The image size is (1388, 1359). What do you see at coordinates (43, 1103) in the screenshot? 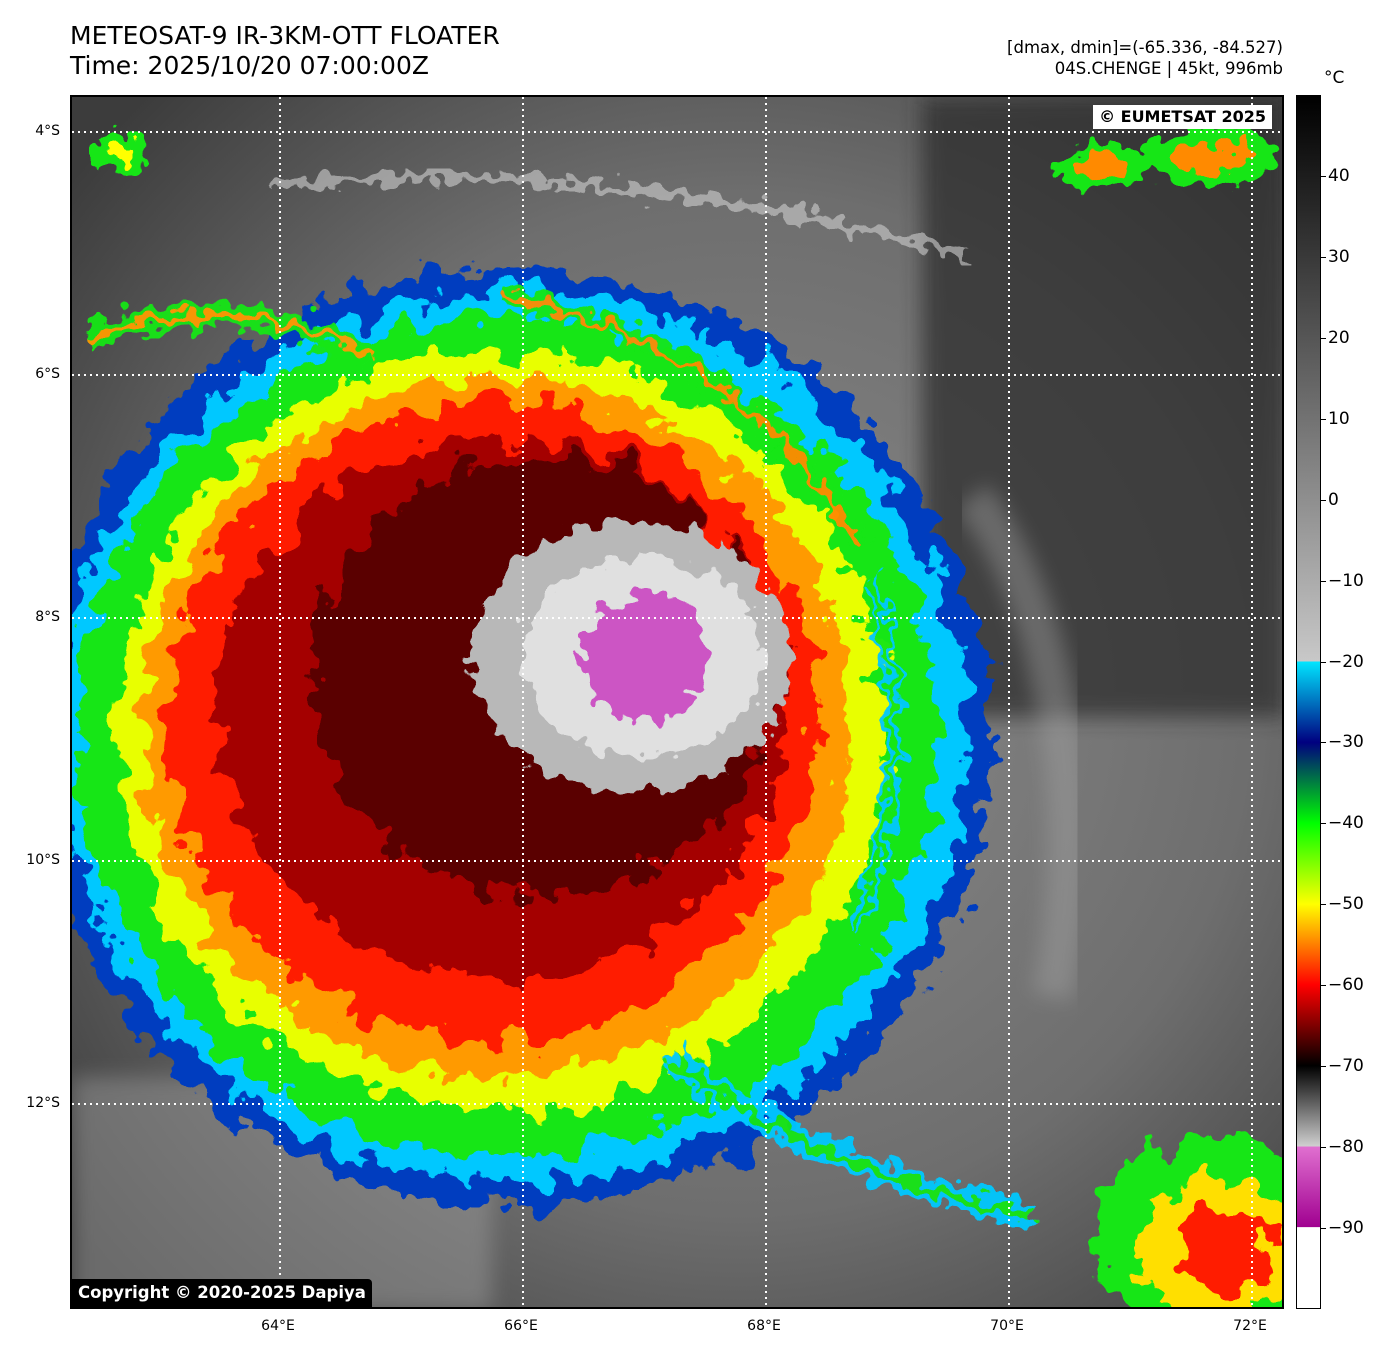
I see `lat-label-12s: 12°S` at bounding box center [43, 1103].